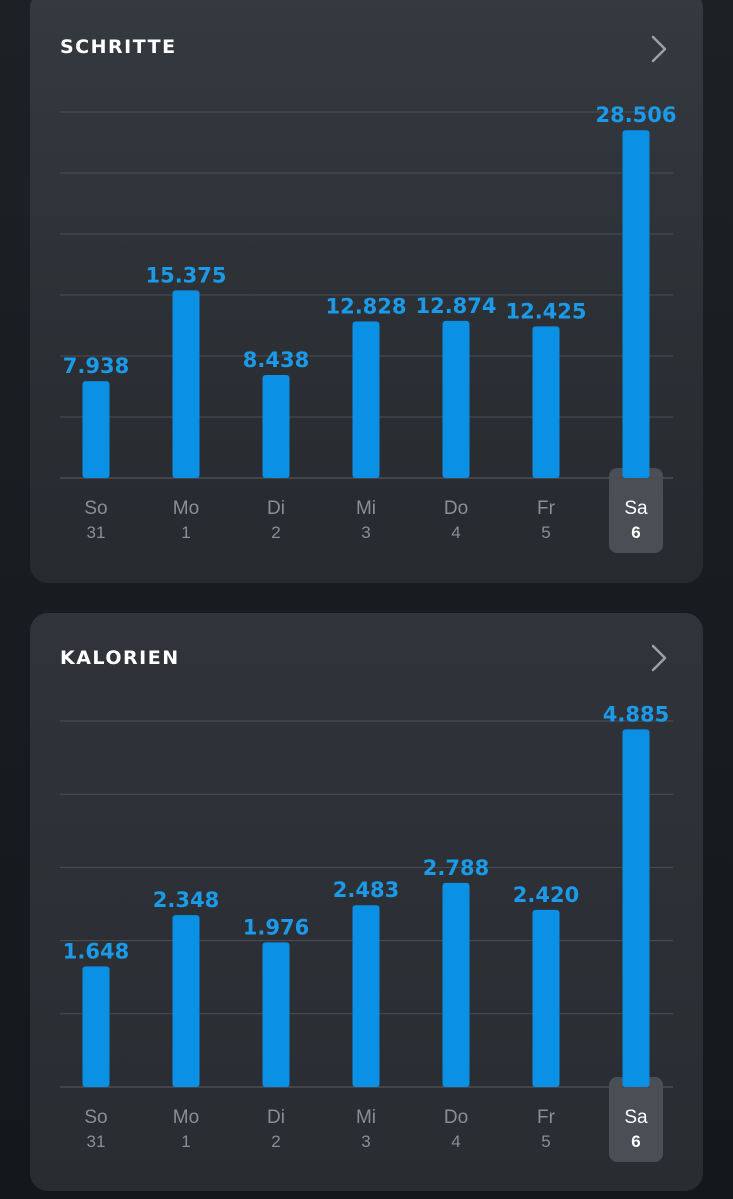  Describe the element at coordinates (456, 984) in the screenshot. I see `calories-bar-do` at that location.